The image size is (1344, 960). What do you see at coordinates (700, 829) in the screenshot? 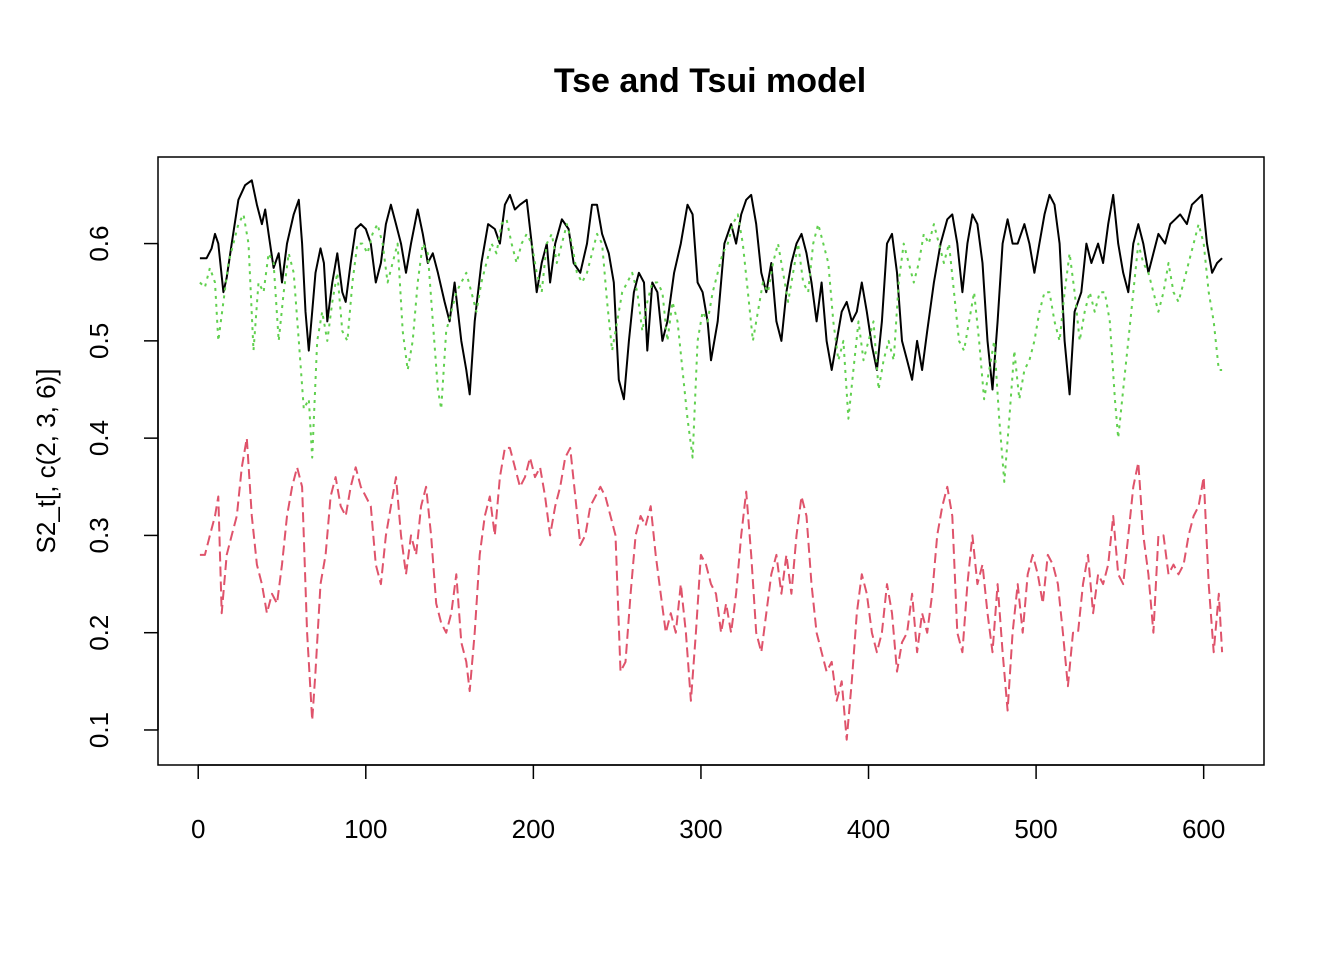
I see `x-tick-label: 300` at bounding box center [700, 829].